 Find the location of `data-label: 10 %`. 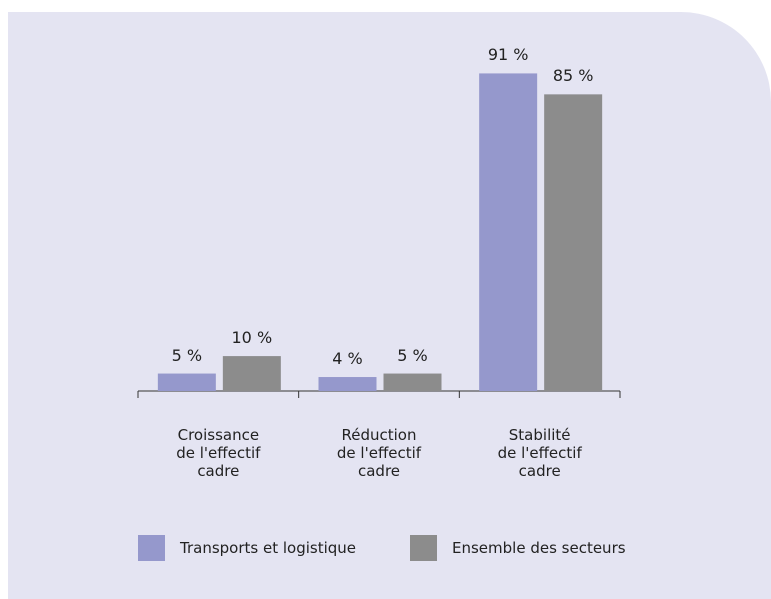

data-label: 10 % is located at coordinates (252, 338).